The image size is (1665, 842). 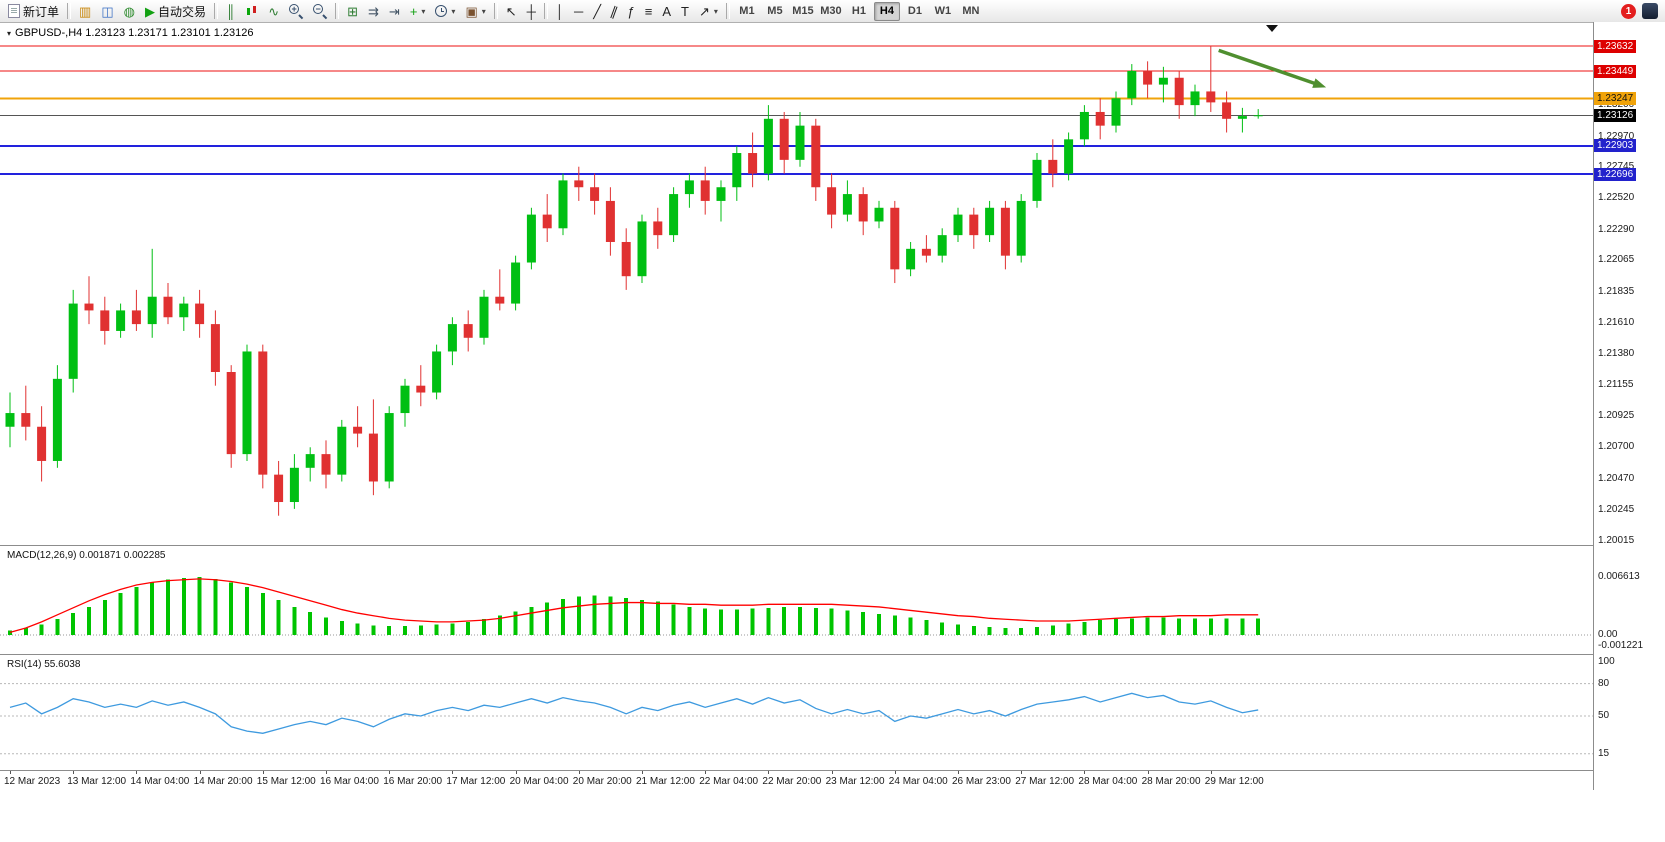 I want to click on arrows-icon: ↗, so click(x=704, y=11).